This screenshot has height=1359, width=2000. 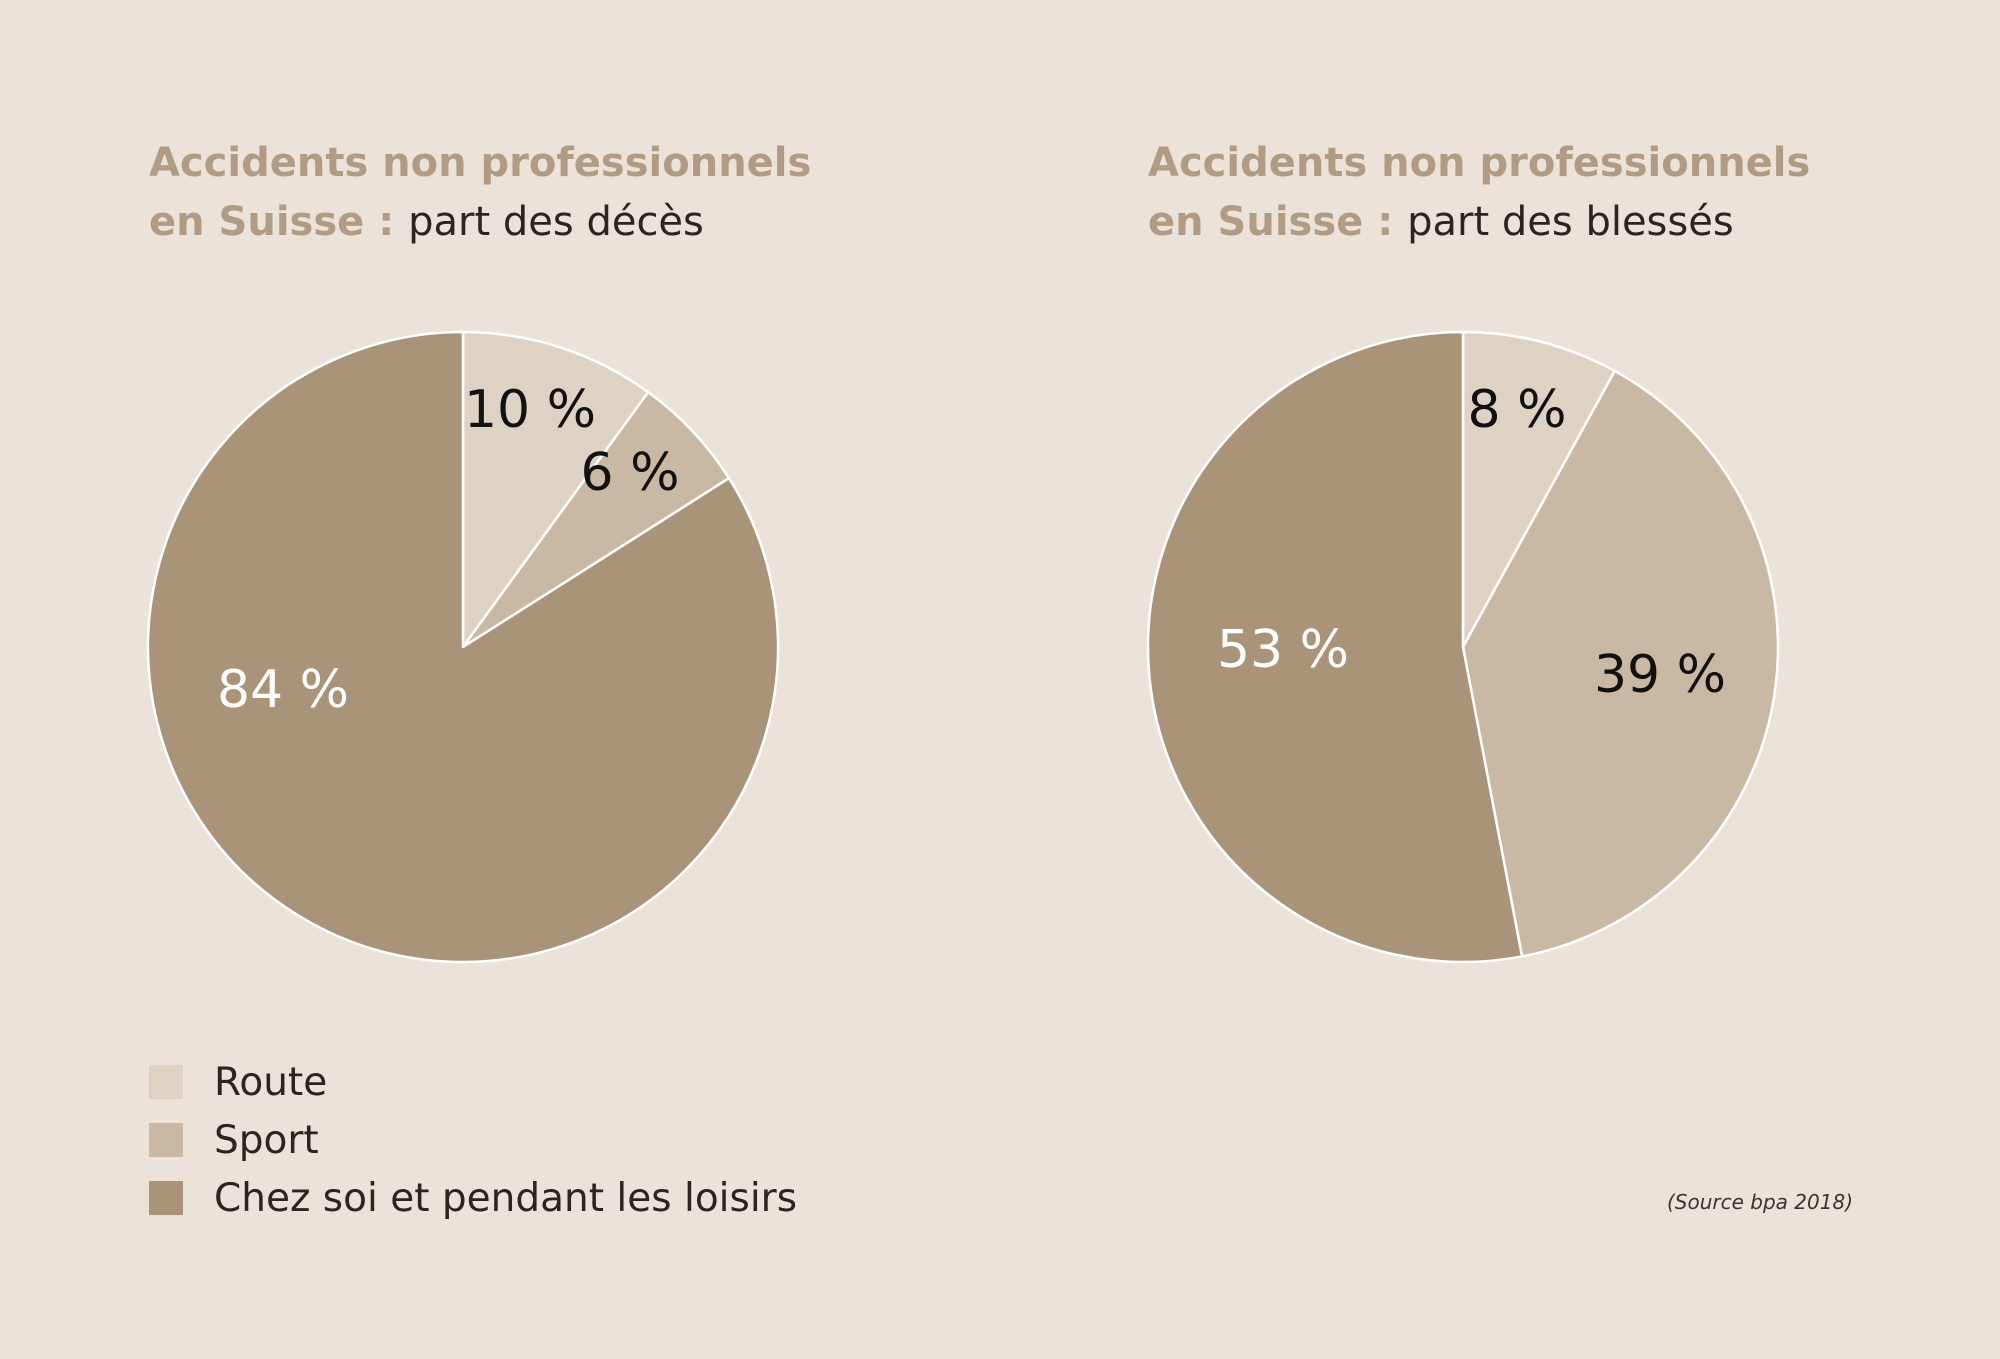 What do you see at coordinates (530, 410) in the screenshot?
I see `data-label-route: 10 %` at bounding box center [530, 410].